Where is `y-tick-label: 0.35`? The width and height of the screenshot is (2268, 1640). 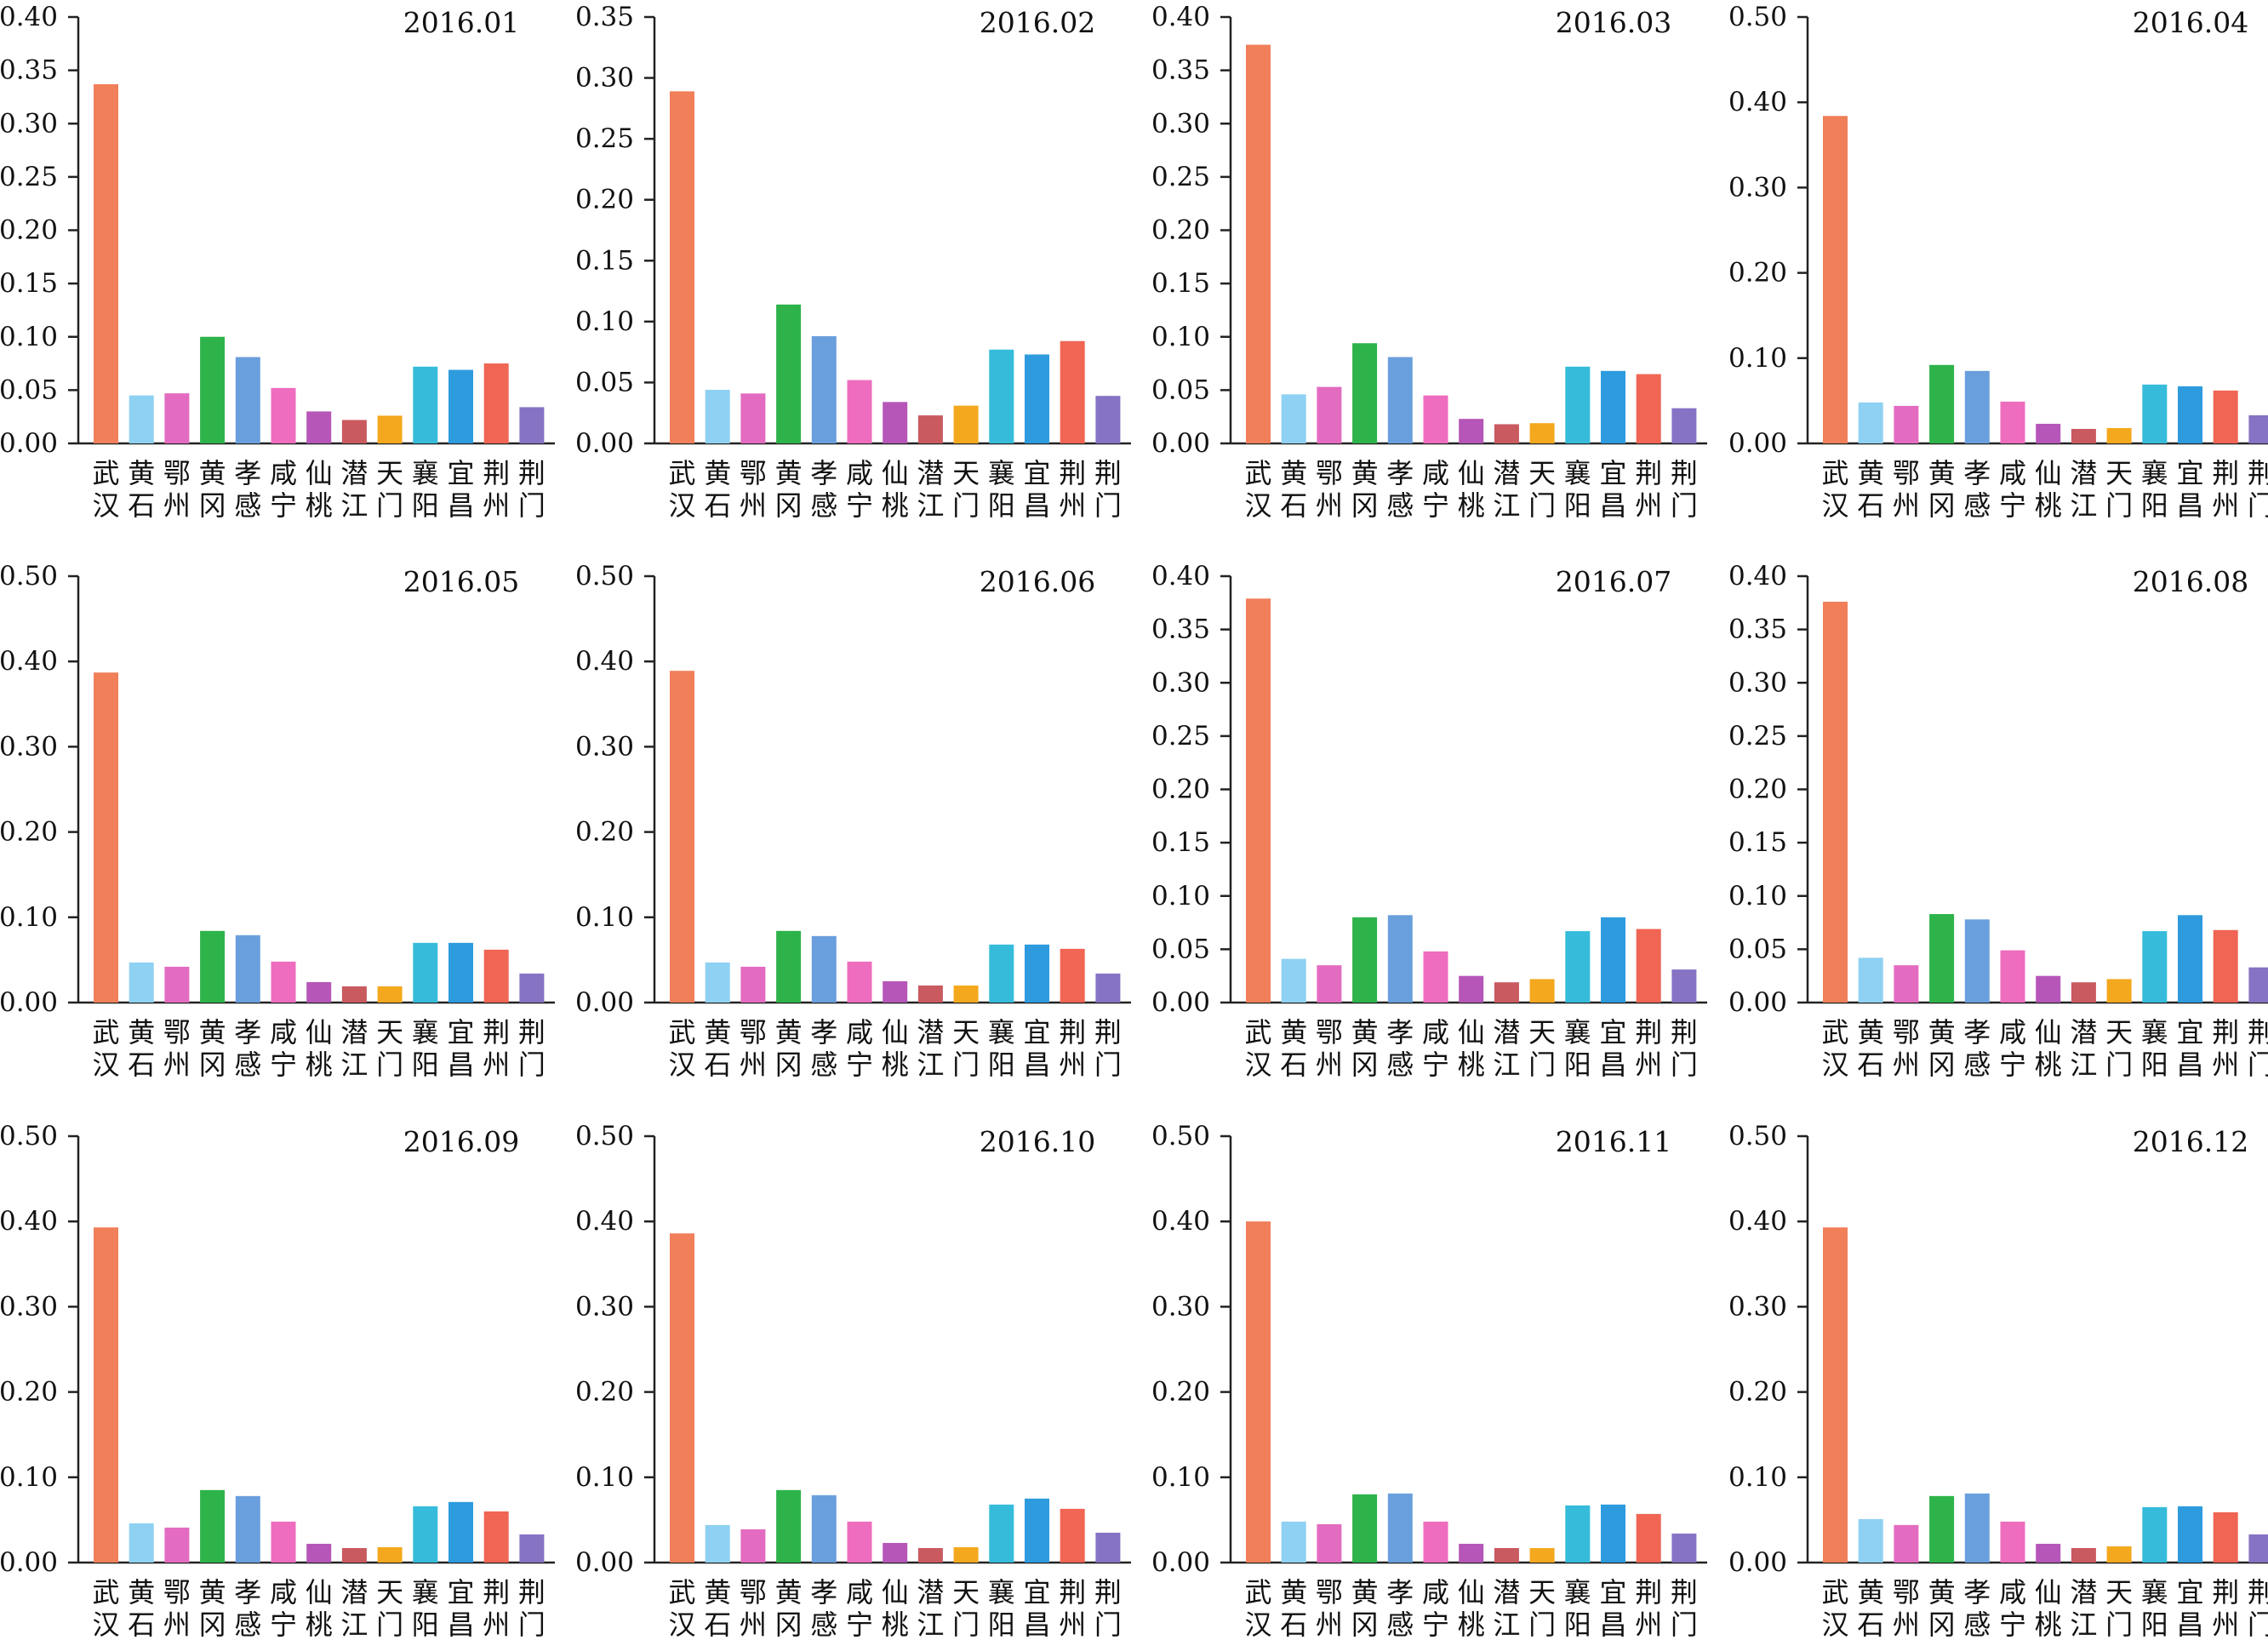 y-tick-label: 0.35 is located at coordinates (29, 70).